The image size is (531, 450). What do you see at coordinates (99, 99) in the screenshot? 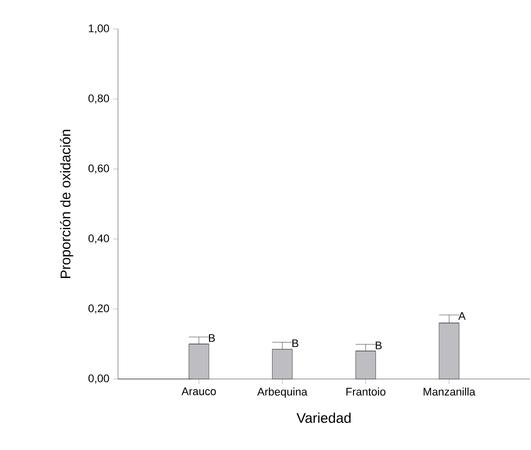
I see `y-tick-label: 0,80` at bounding box center [99, 99].